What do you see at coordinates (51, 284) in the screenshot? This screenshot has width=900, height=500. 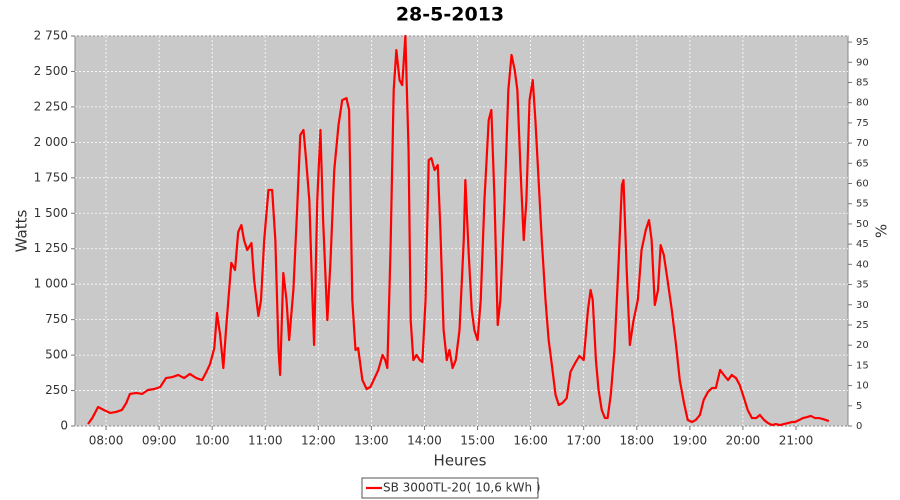 I see `y-tick-label: 1 000` at bounding box center [51, 284].